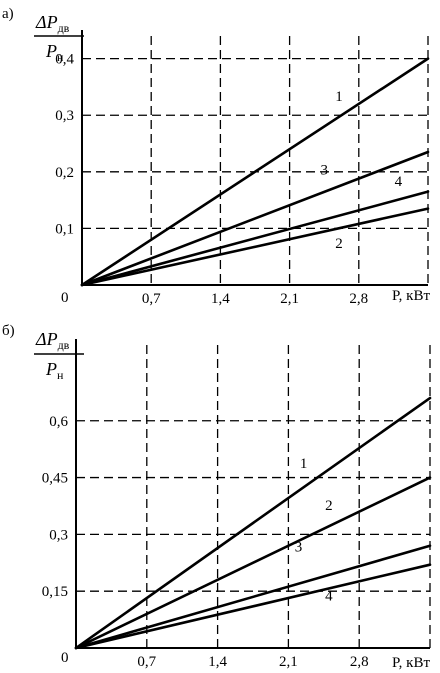 The image size is (440, 673). Describe the element at coordinates (8, 14) in the screenshot. I see `panel-label: а)` at that location.